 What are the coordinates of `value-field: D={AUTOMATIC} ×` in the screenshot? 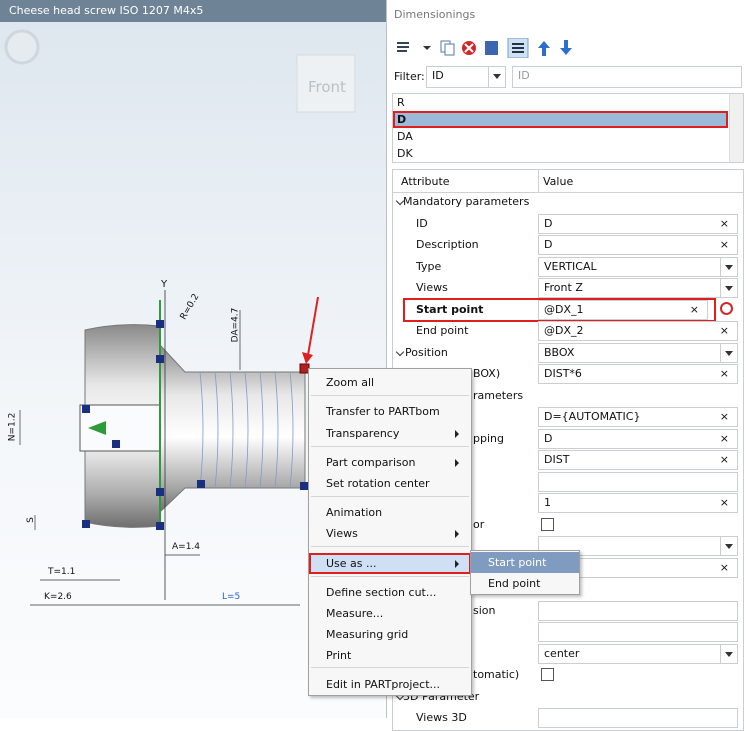 It's located at (638, 417).